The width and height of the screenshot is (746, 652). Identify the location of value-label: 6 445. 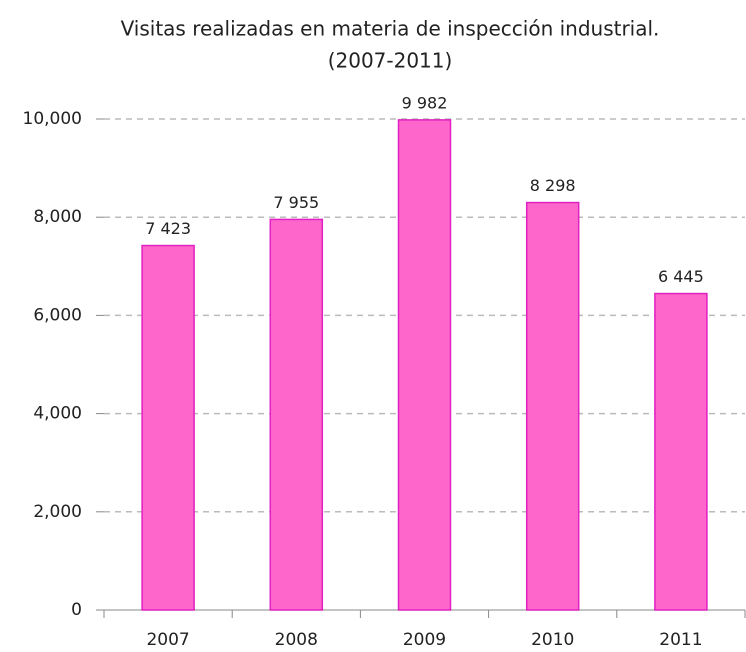
(681, 276).